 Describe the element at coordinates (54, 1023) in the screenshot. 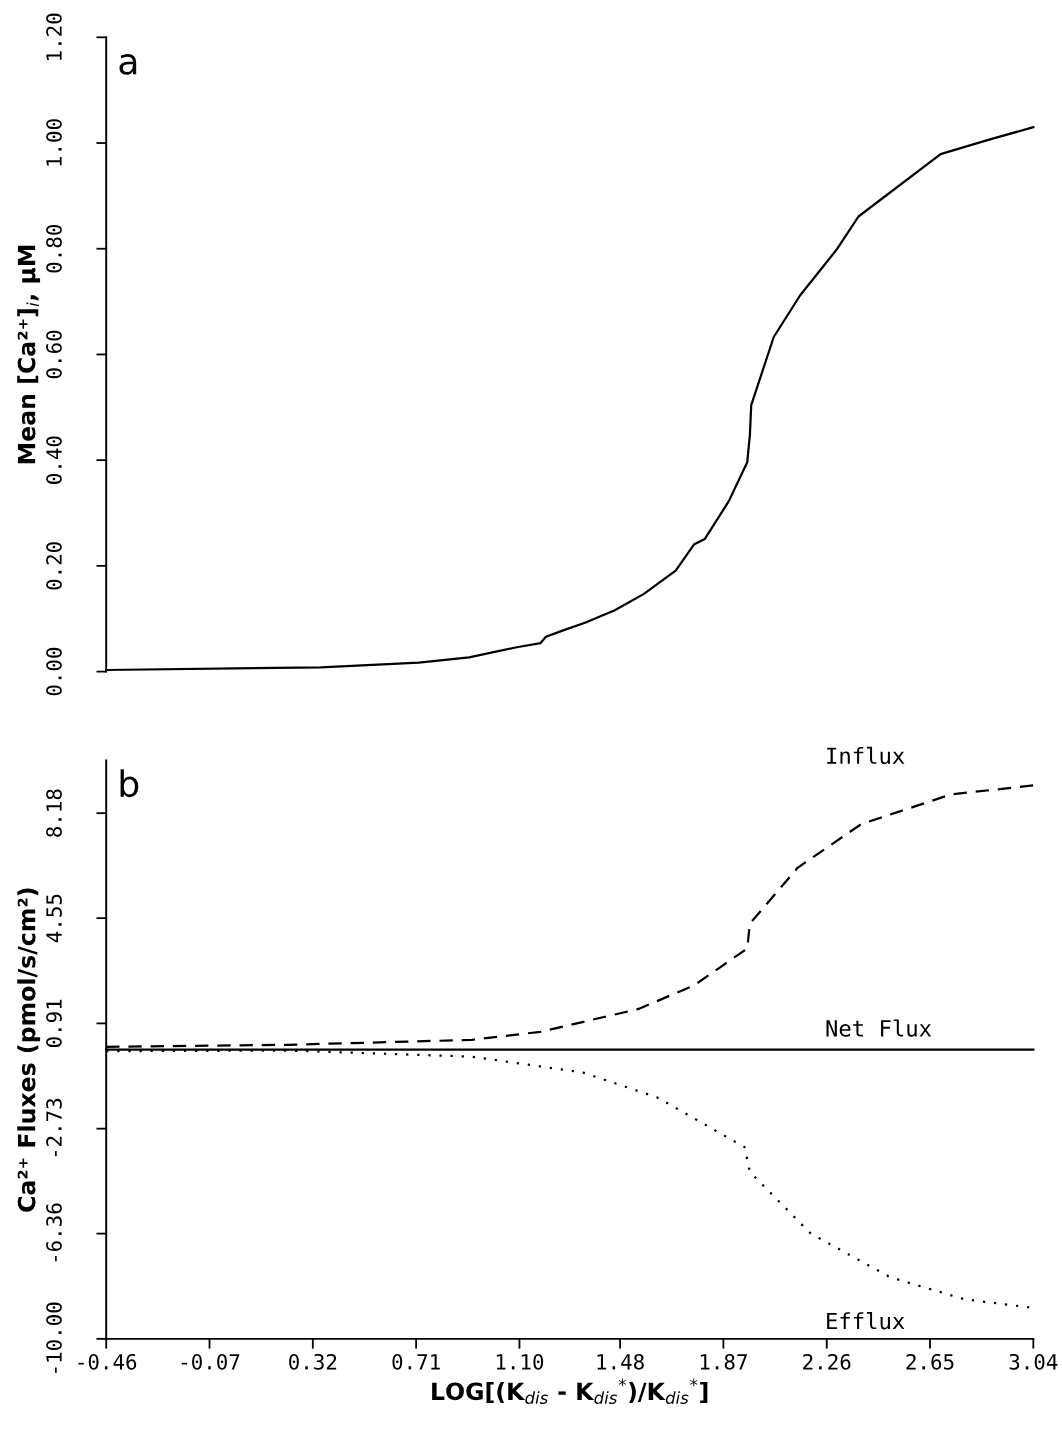

I see `y-tick-label: 0.91` at that location.